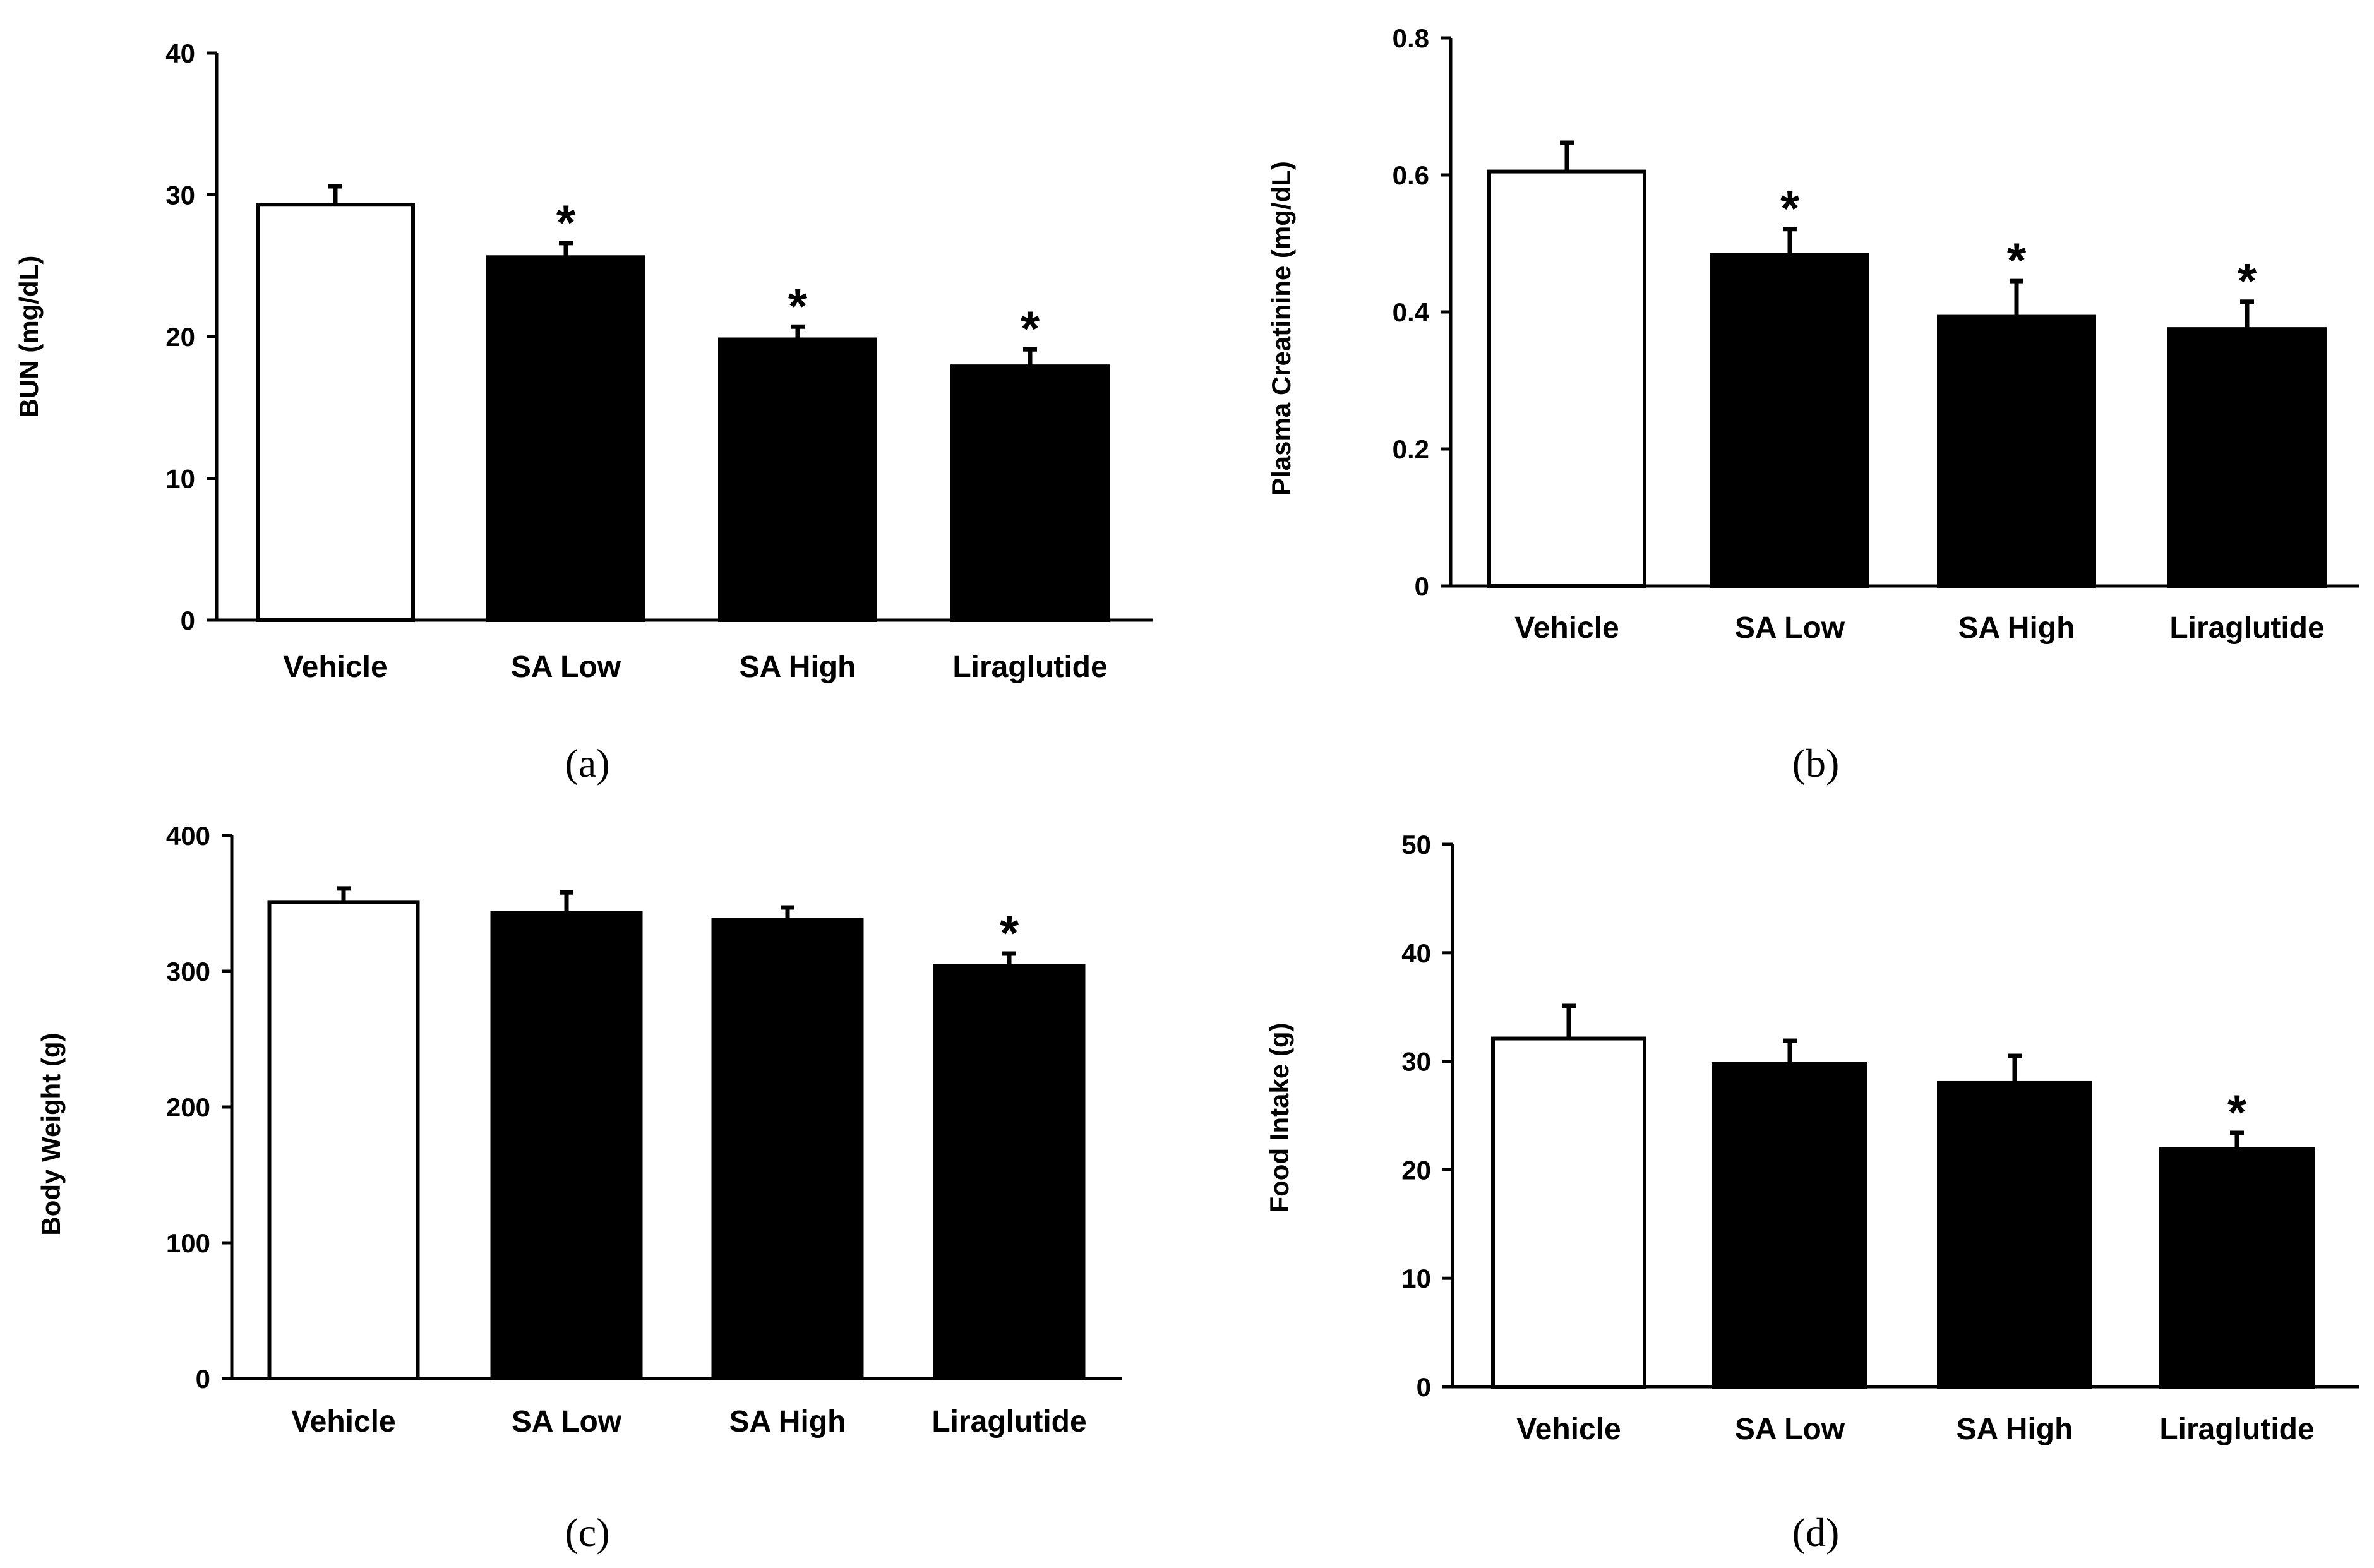 The width and height of the screenshot is (2374, 1568). I want to click on y-tick-label: 0.4, so click(1411, 312).